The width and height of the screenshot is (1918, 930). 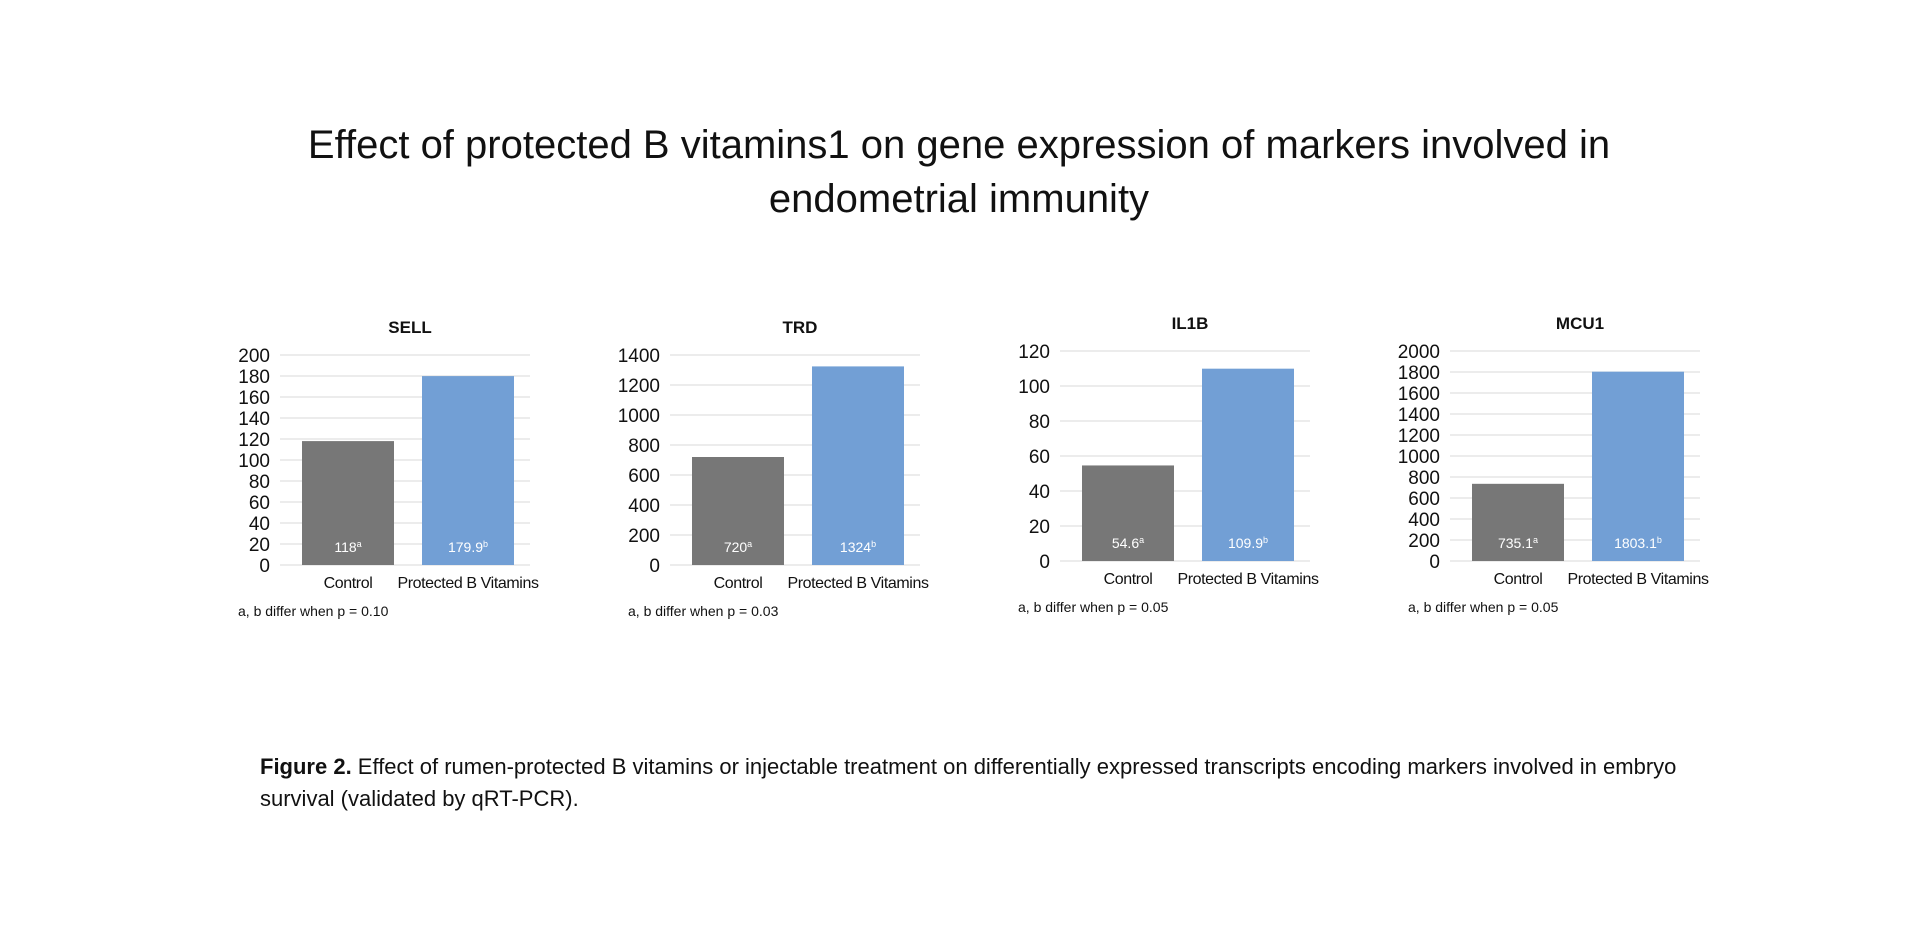 I want to click on data-label: 1324b, so click(x=858, y=547).